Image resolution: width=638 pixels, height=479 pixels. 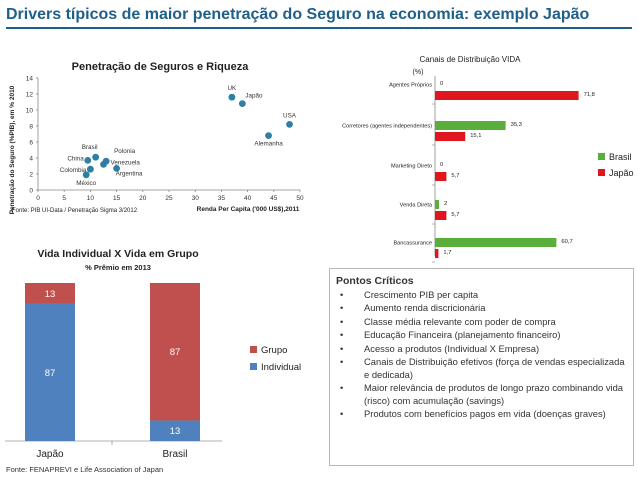 I want to click on list-item-text: Acesso a produtos (Individual X Empresa), so click(x=452, y=348).